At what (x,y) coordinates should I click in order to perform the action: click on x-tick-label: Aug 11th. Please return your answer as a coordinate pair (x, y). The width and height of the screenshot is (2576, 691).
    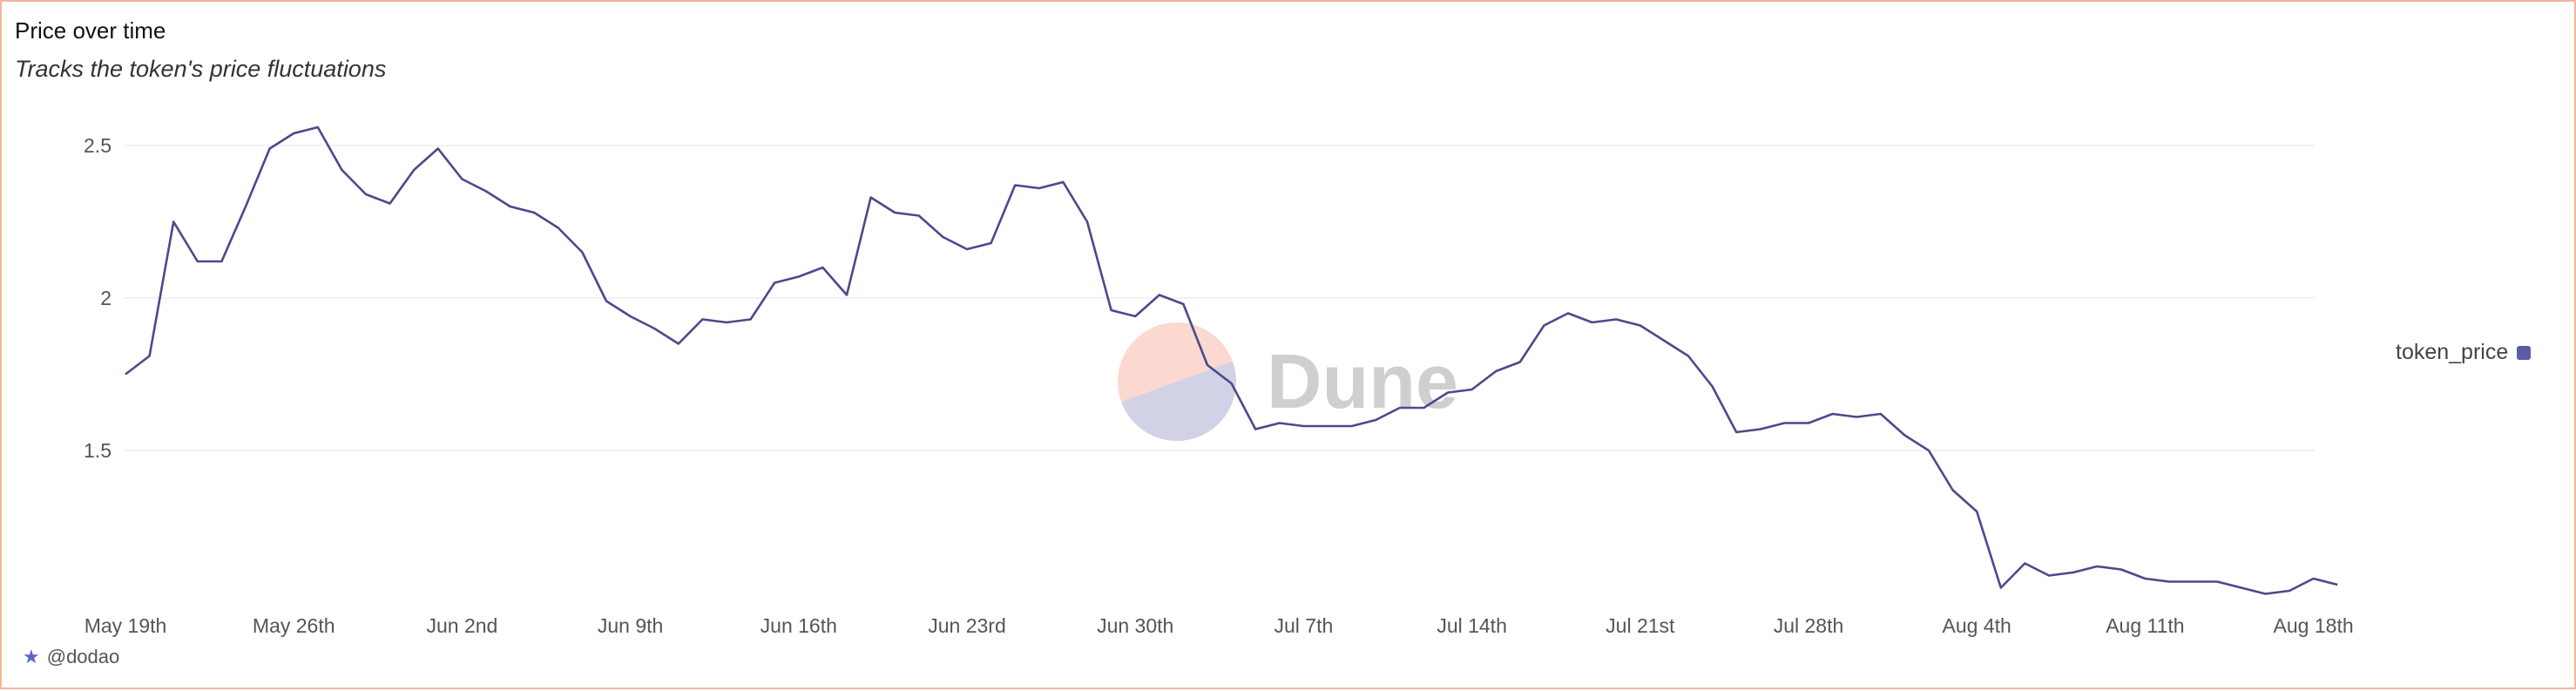
    Looking at the image, I should click on (2145, 625).